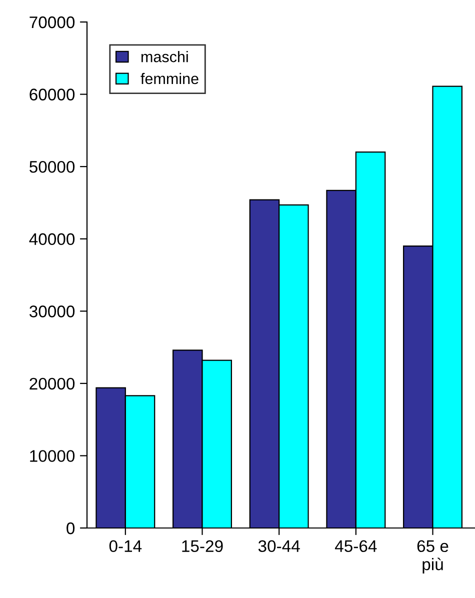 The width and height of the screenshot is (475, 598). What do you see at coordinates (52, 22) in the screenshot?
I see `y-tick-label: 70000` at bounding box center [52, 22].